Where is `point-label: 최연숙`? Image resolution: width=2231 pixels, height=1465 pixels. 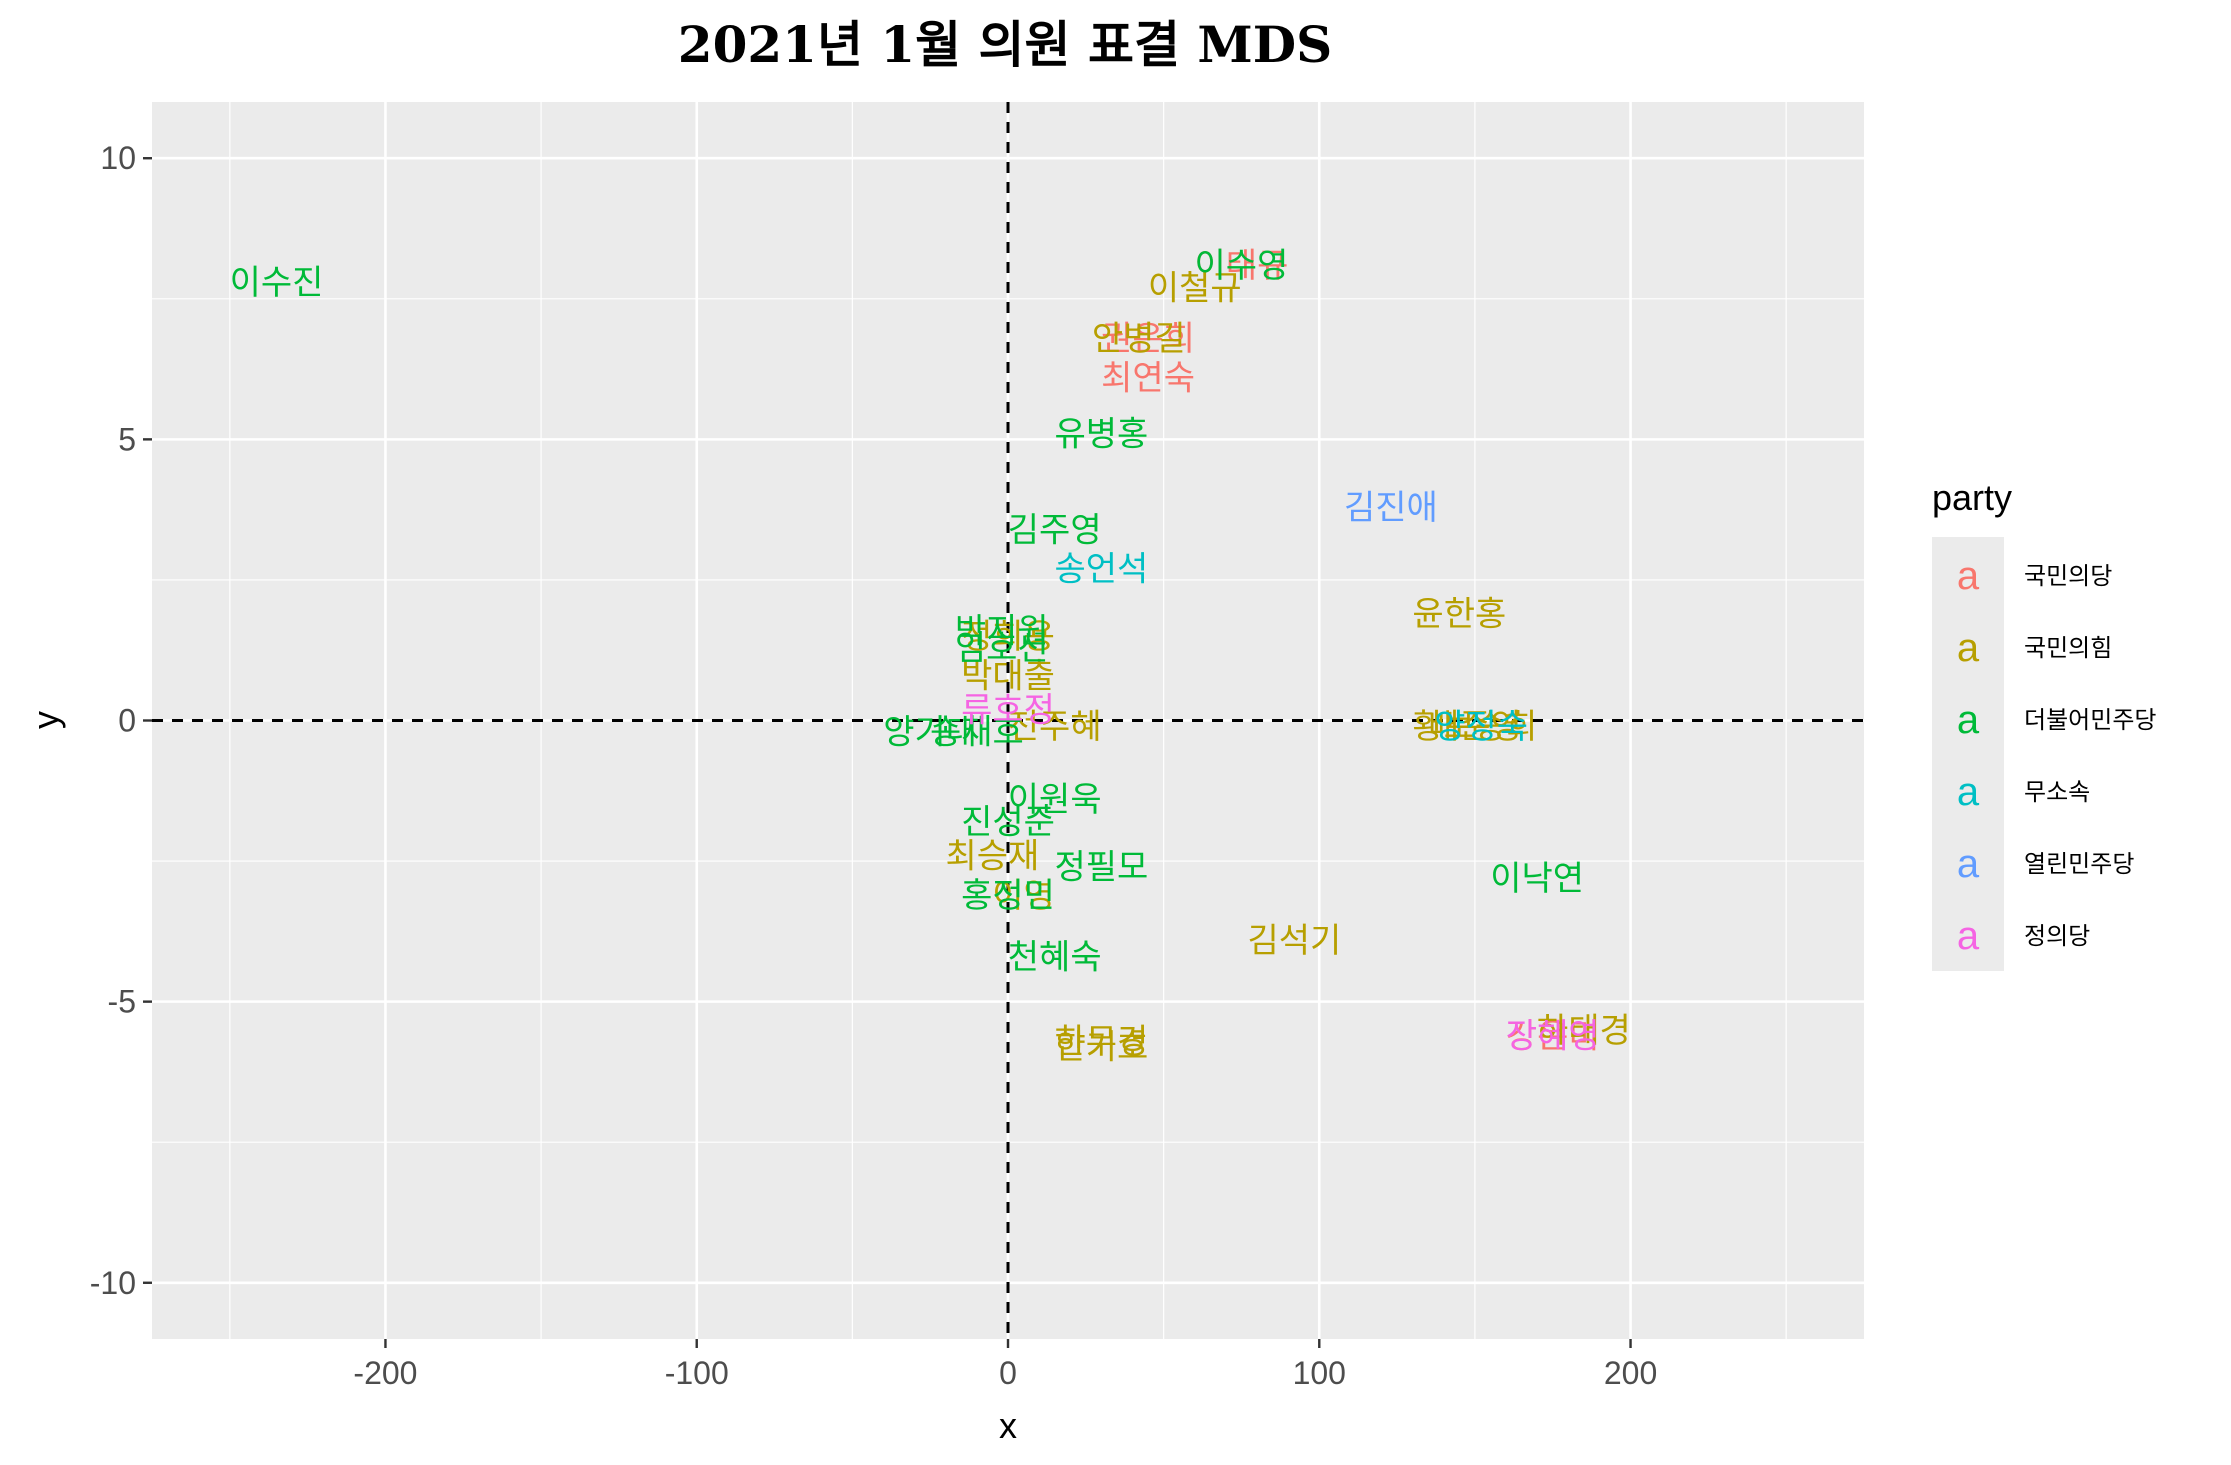
point-label: 최연숙 is located at coordinates (1148, 379).